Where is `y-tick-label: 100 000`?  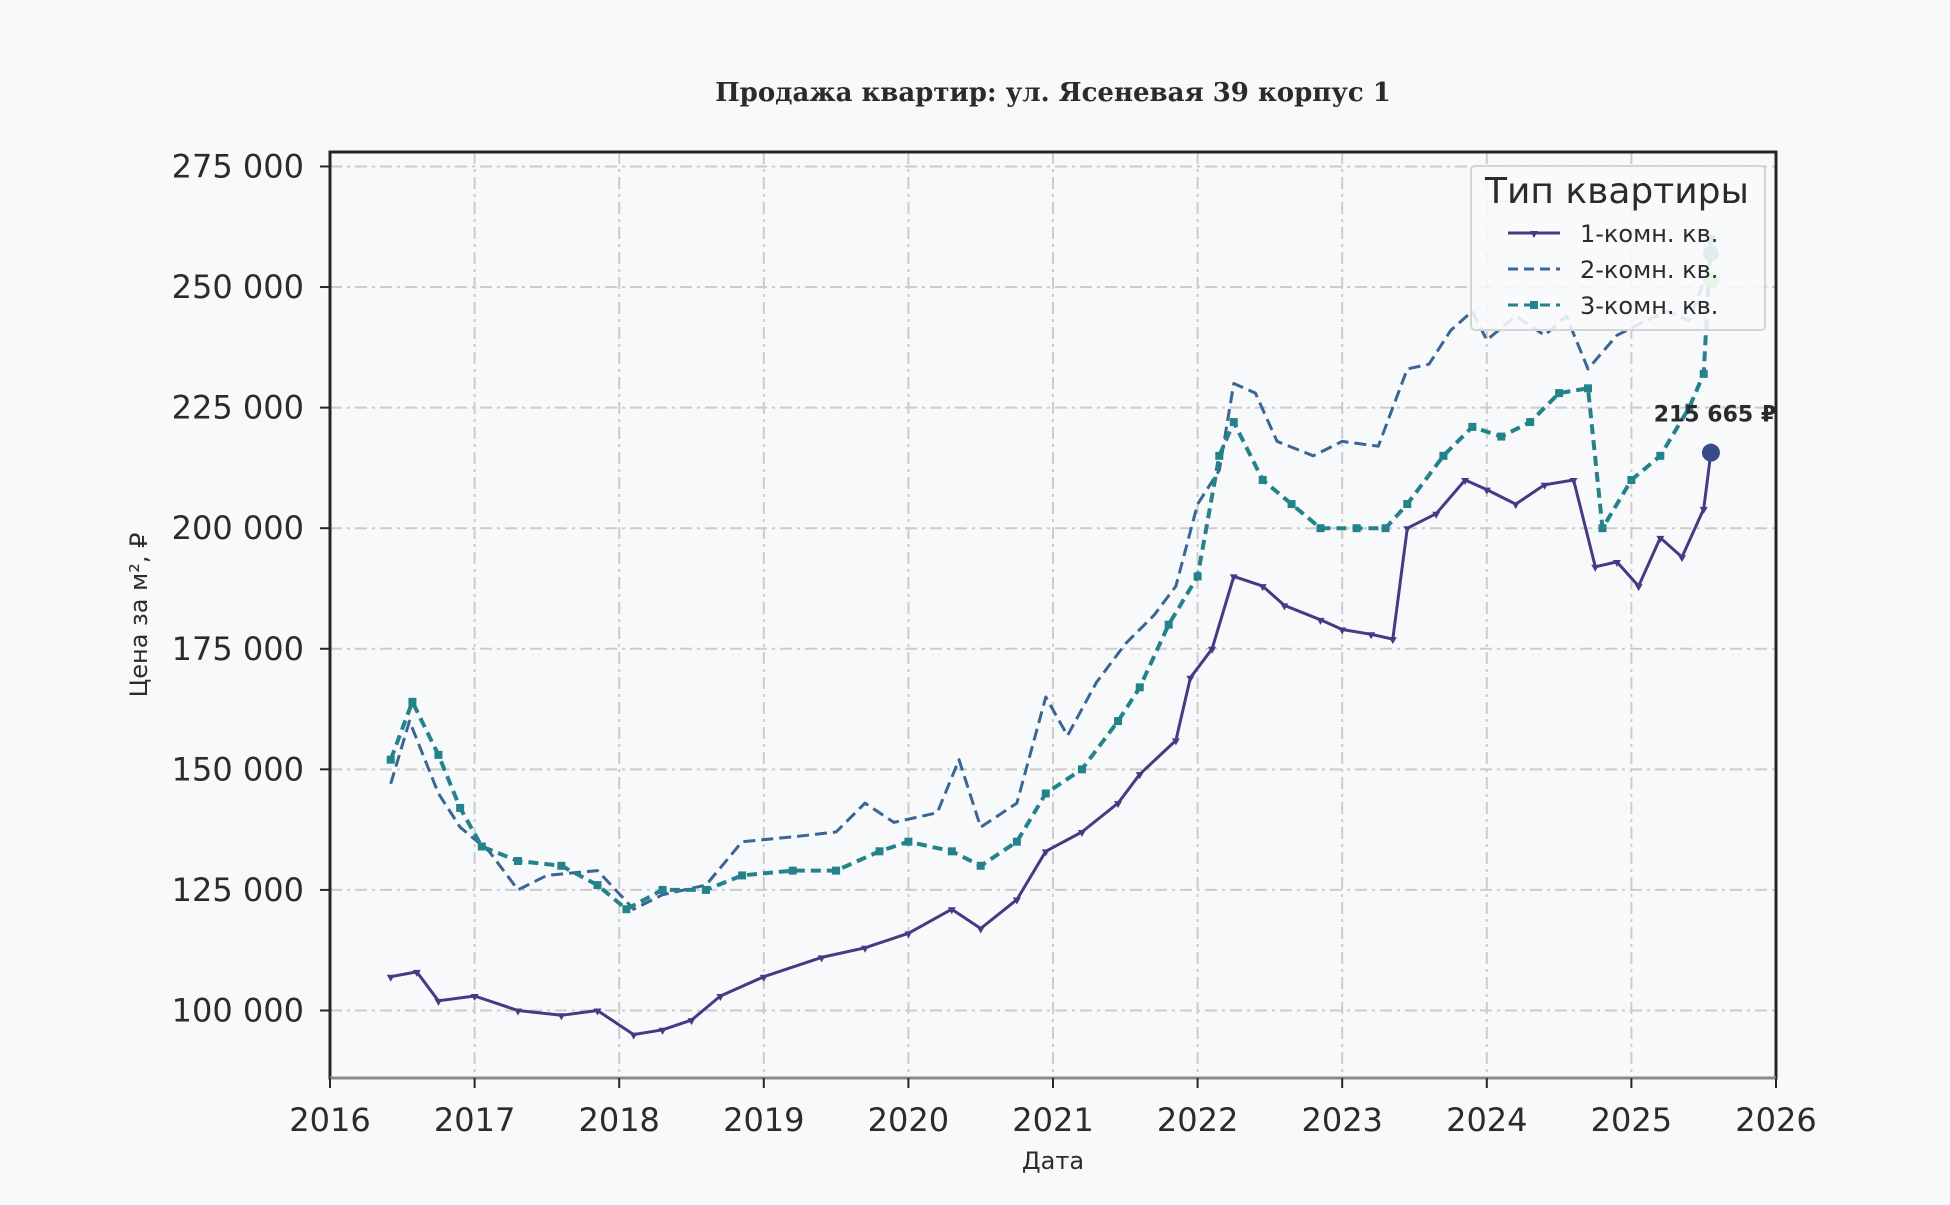 y-tick-label: 100 000 is located at coordinates (238, 1010).